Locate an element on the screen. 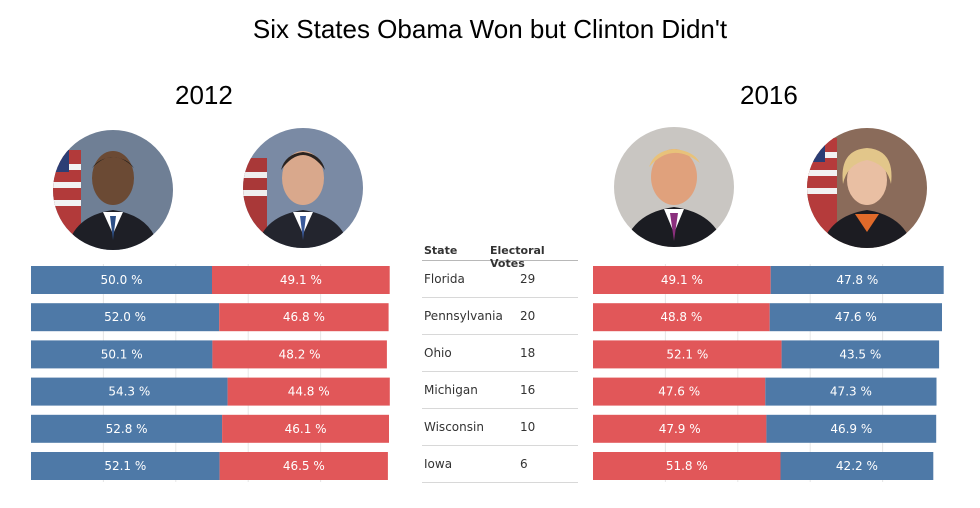 This screenshot has height=508, width=980. year-2012-label: 2012 is located at coordinates (204, 95).